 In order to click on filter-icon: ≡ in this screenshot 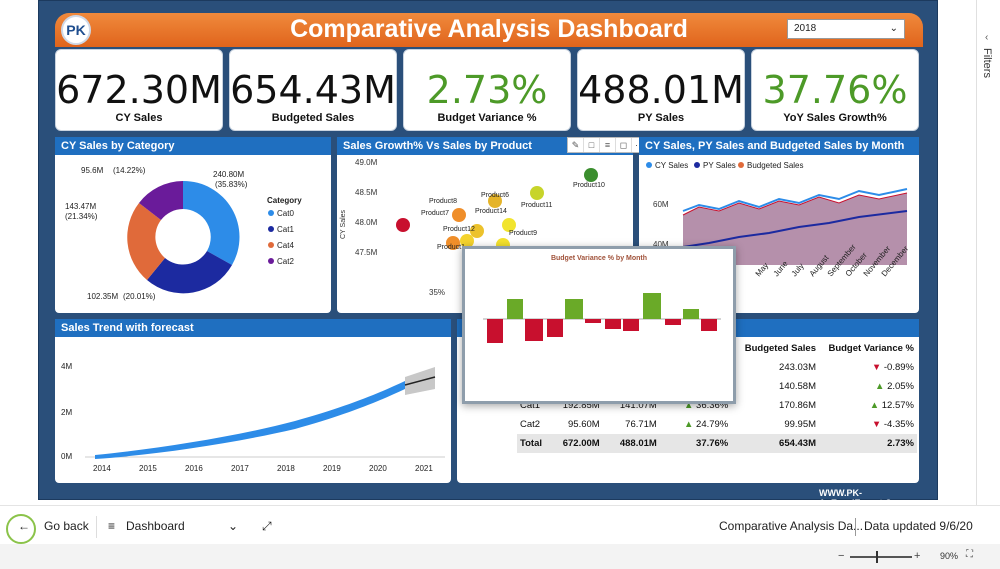, I will do `click(608, 145)`.